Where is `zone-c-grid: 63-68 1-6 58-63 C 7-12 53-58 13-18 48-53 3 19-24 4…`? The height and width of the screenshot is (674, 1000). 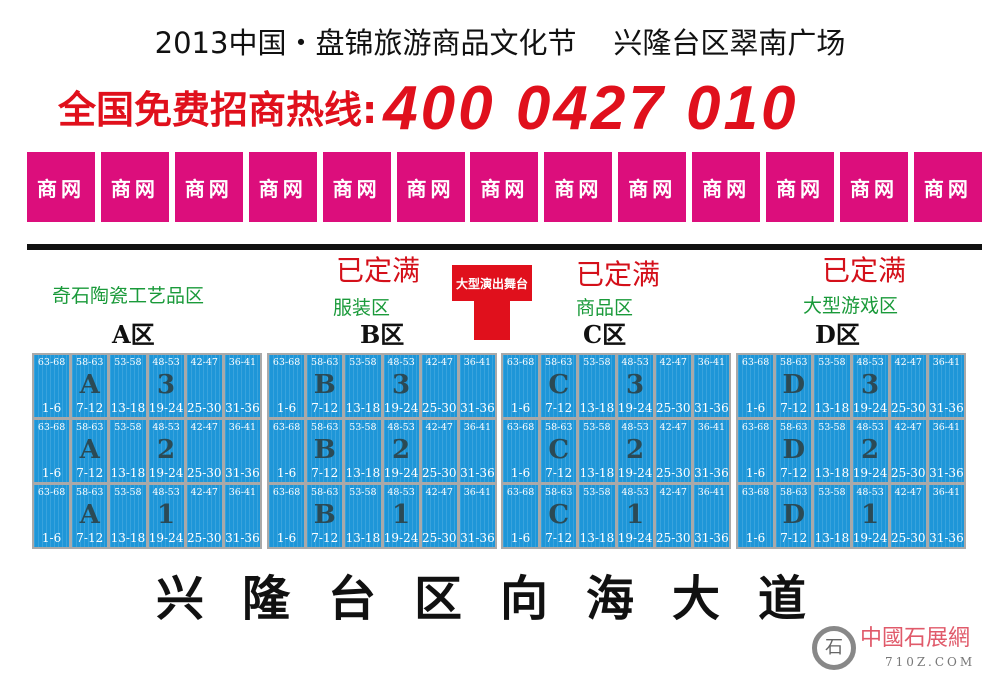 zone-c-grid: 63-68 1-6 58-63 C 7-12 53-58 13-18 48-53 3 19-24 4… is located at coordinates (616, 451).